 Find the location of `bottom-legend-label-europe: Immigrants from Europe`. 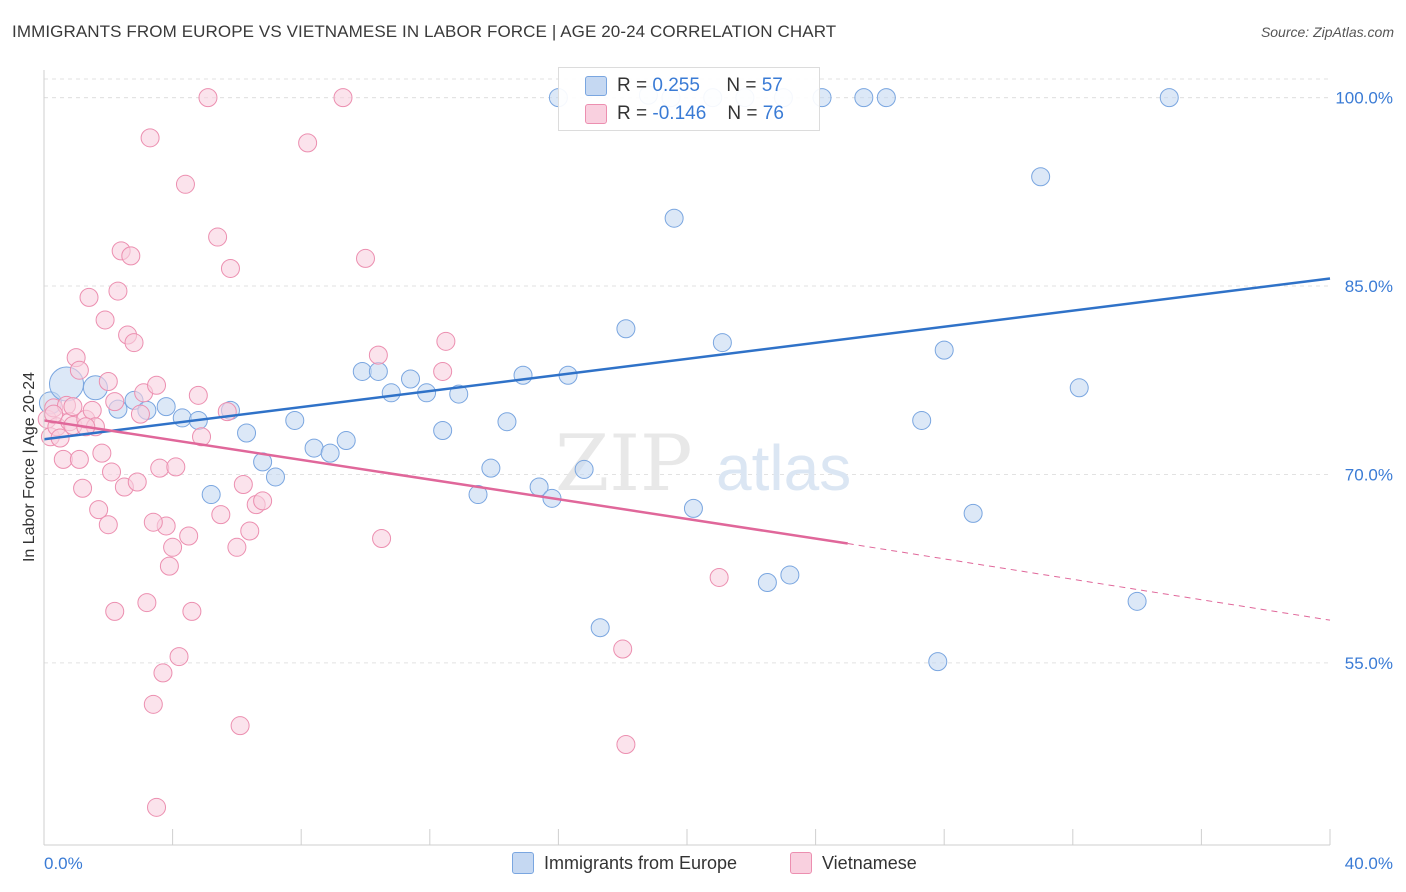

bottom-legend-label-europe: Immigrants from Europe is located at coordinates (641, 862).